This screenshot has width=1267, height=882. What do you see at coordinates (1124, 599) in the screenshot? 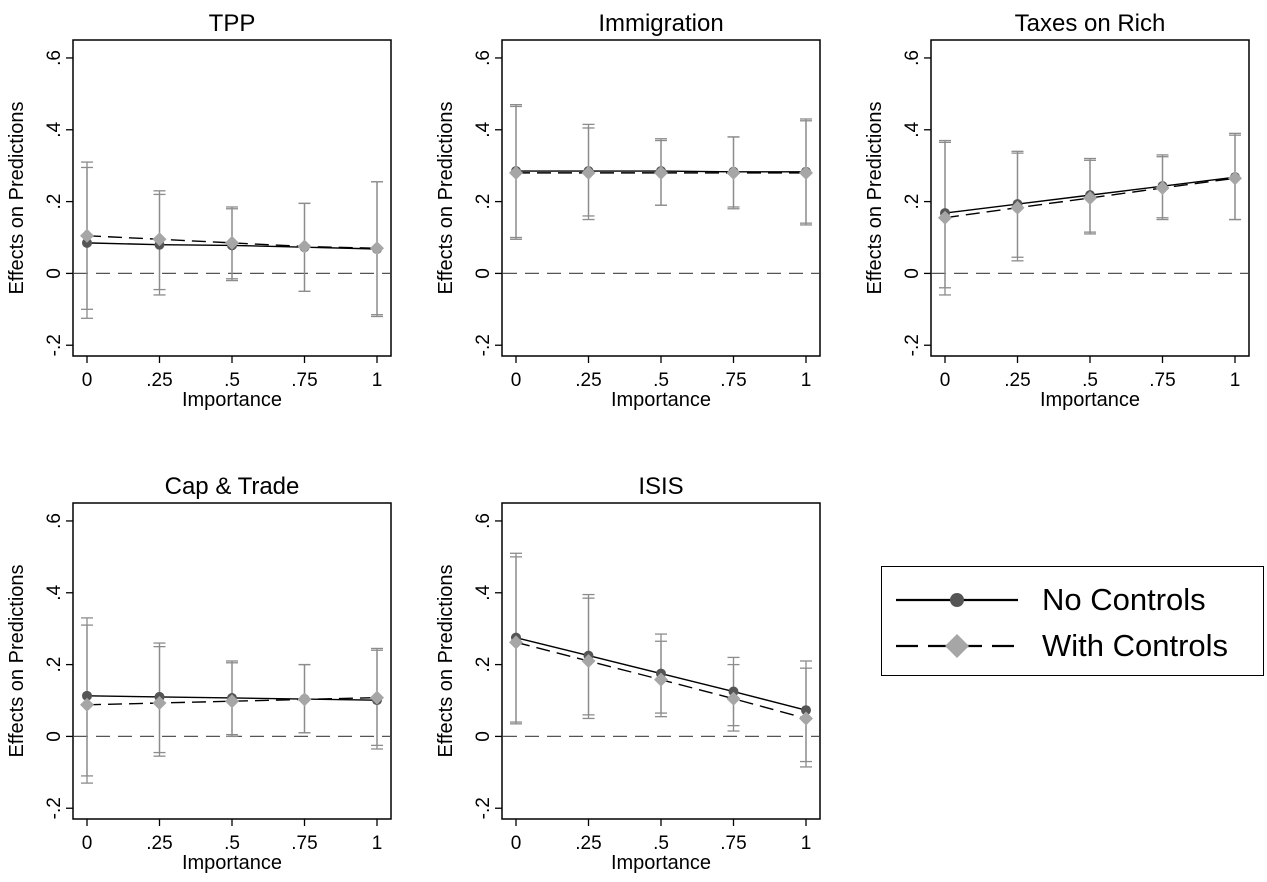
I see `legend-label-no-controls: No Controls` at bounding box center [1124, 599].